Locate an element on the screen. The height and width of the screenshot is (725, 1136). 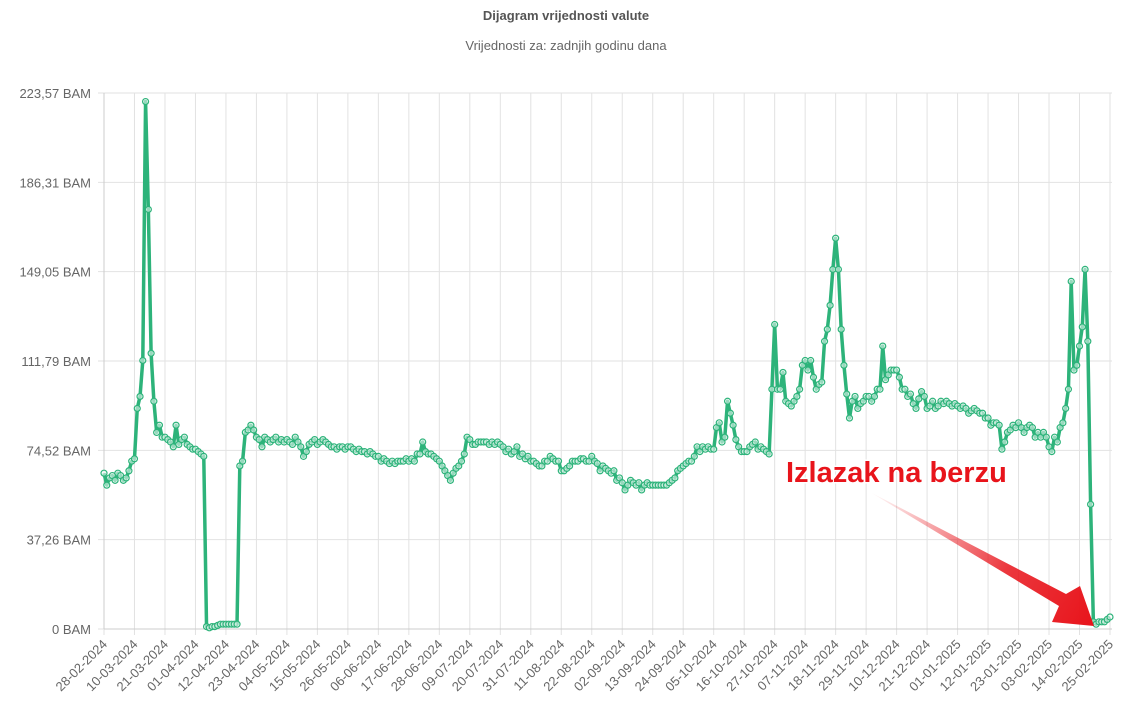
annotation-arrow is located at coordinates (982, 559).